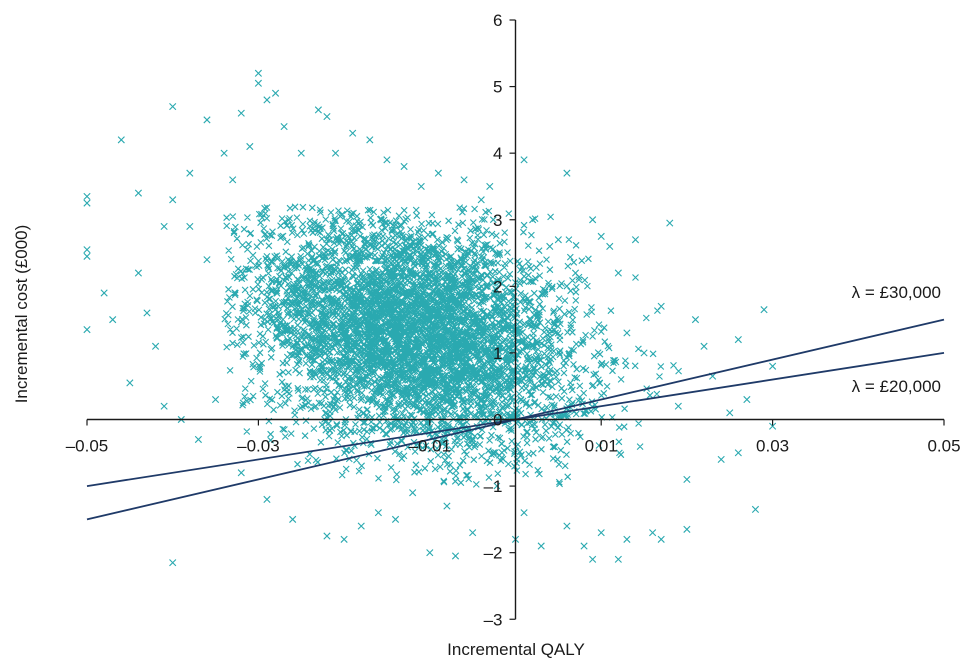  Describe the element at coordinates (497, 353) in the screenshot. I see `y-tick-label: 1` at that location.